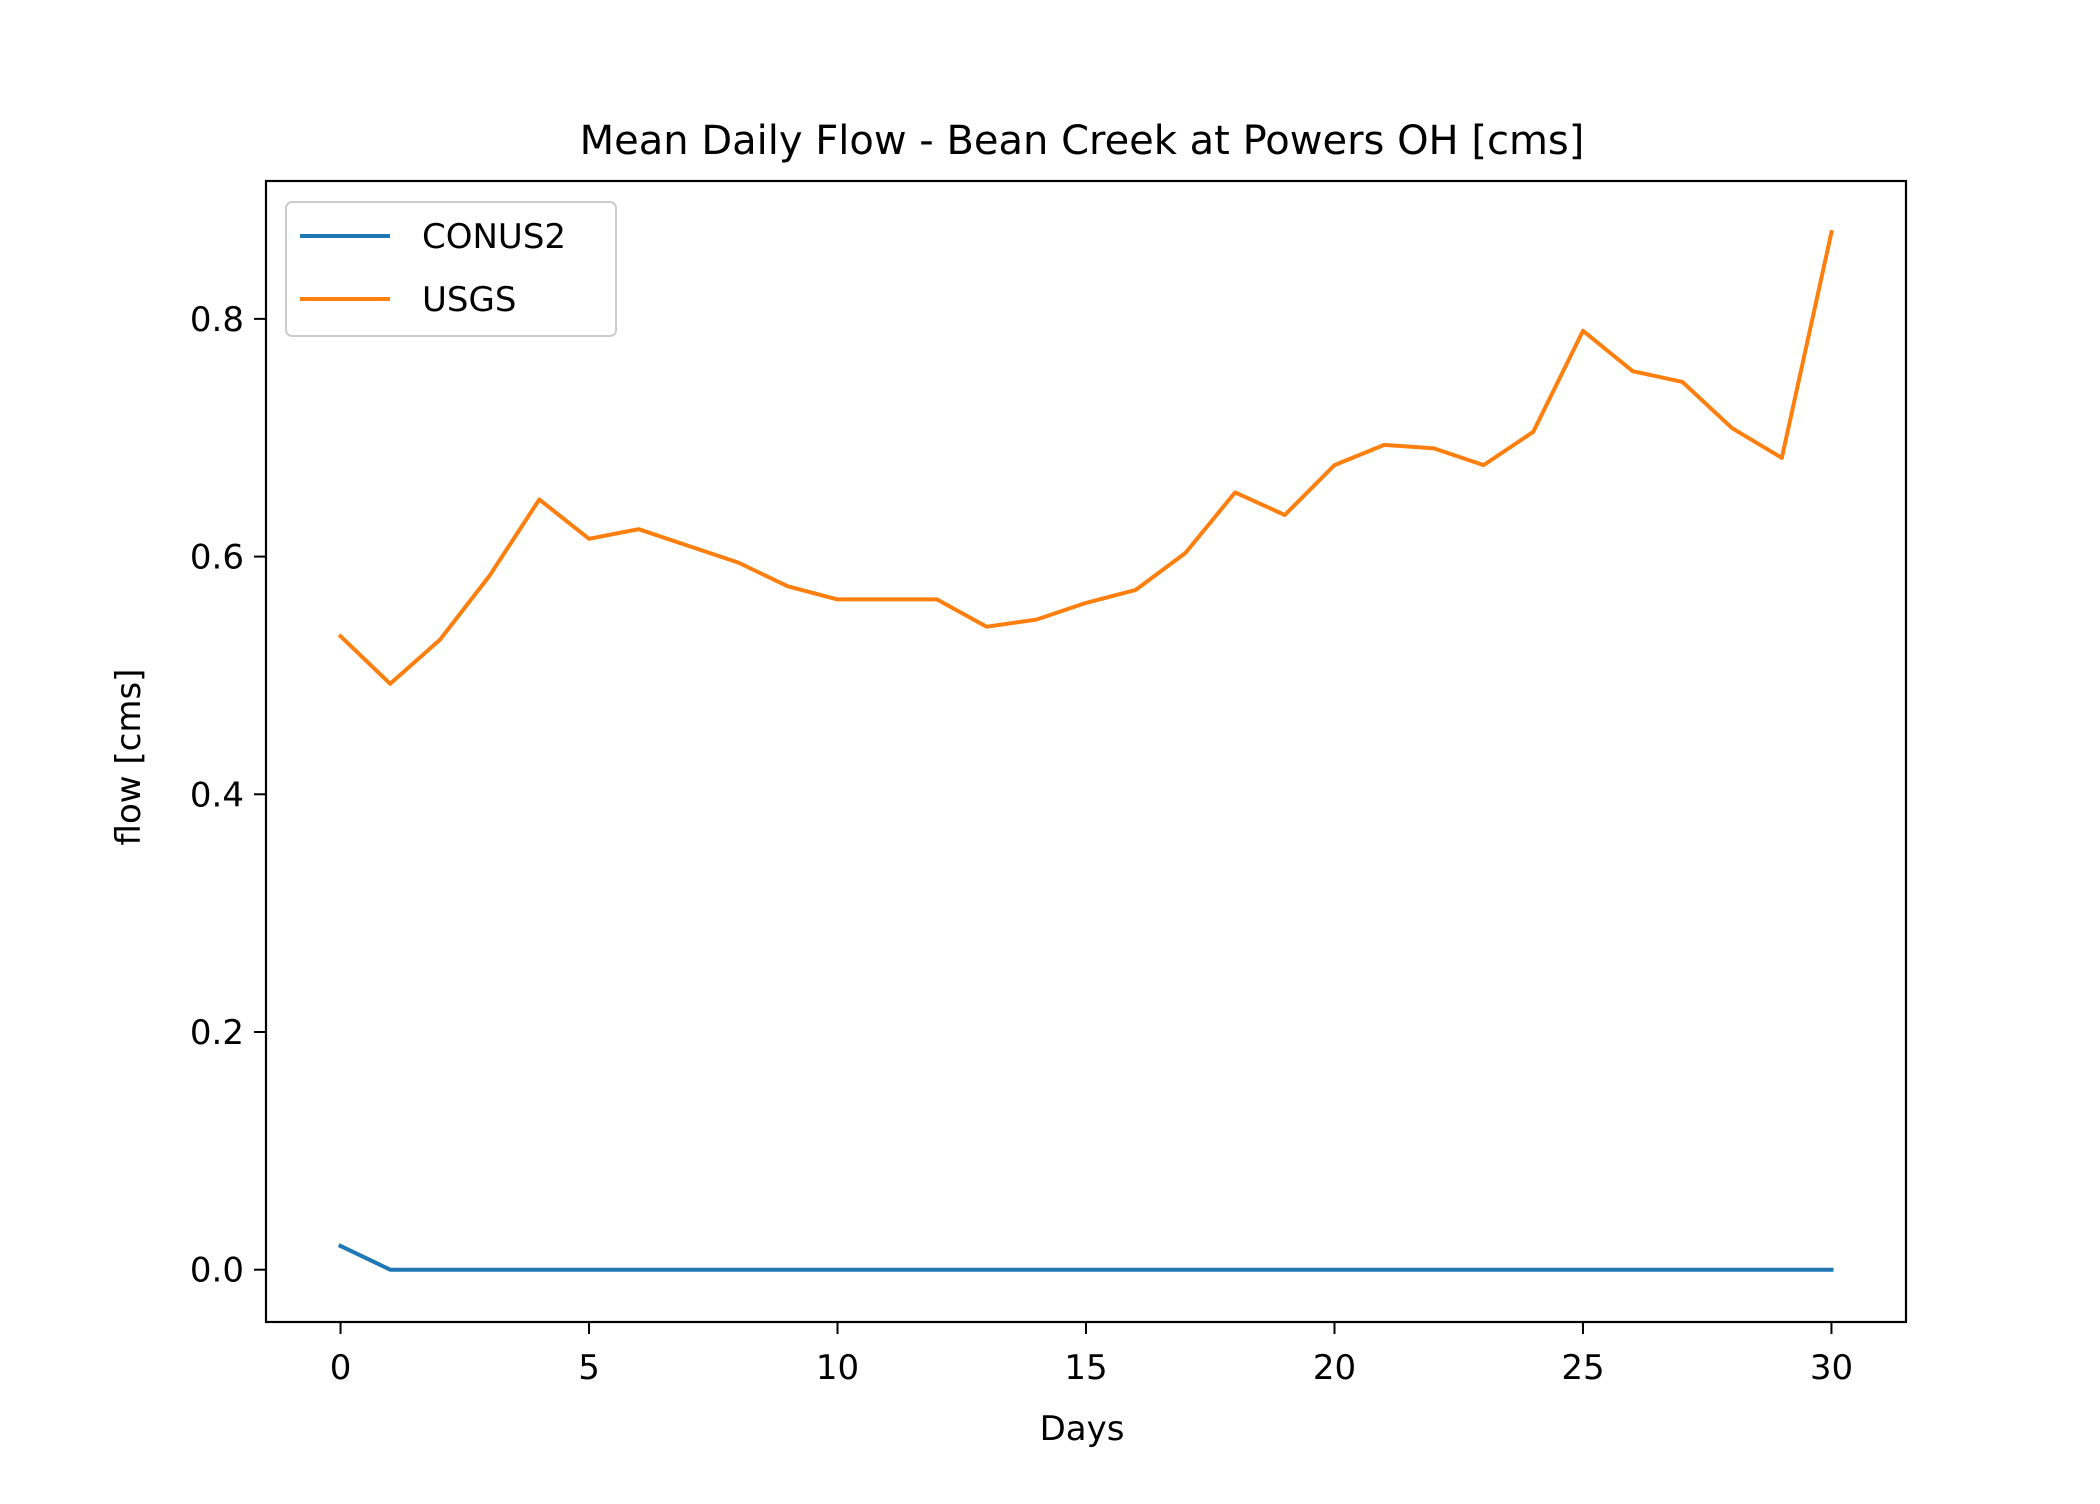  I want to click on y-tick-label: 0.4, so click(217, 795).